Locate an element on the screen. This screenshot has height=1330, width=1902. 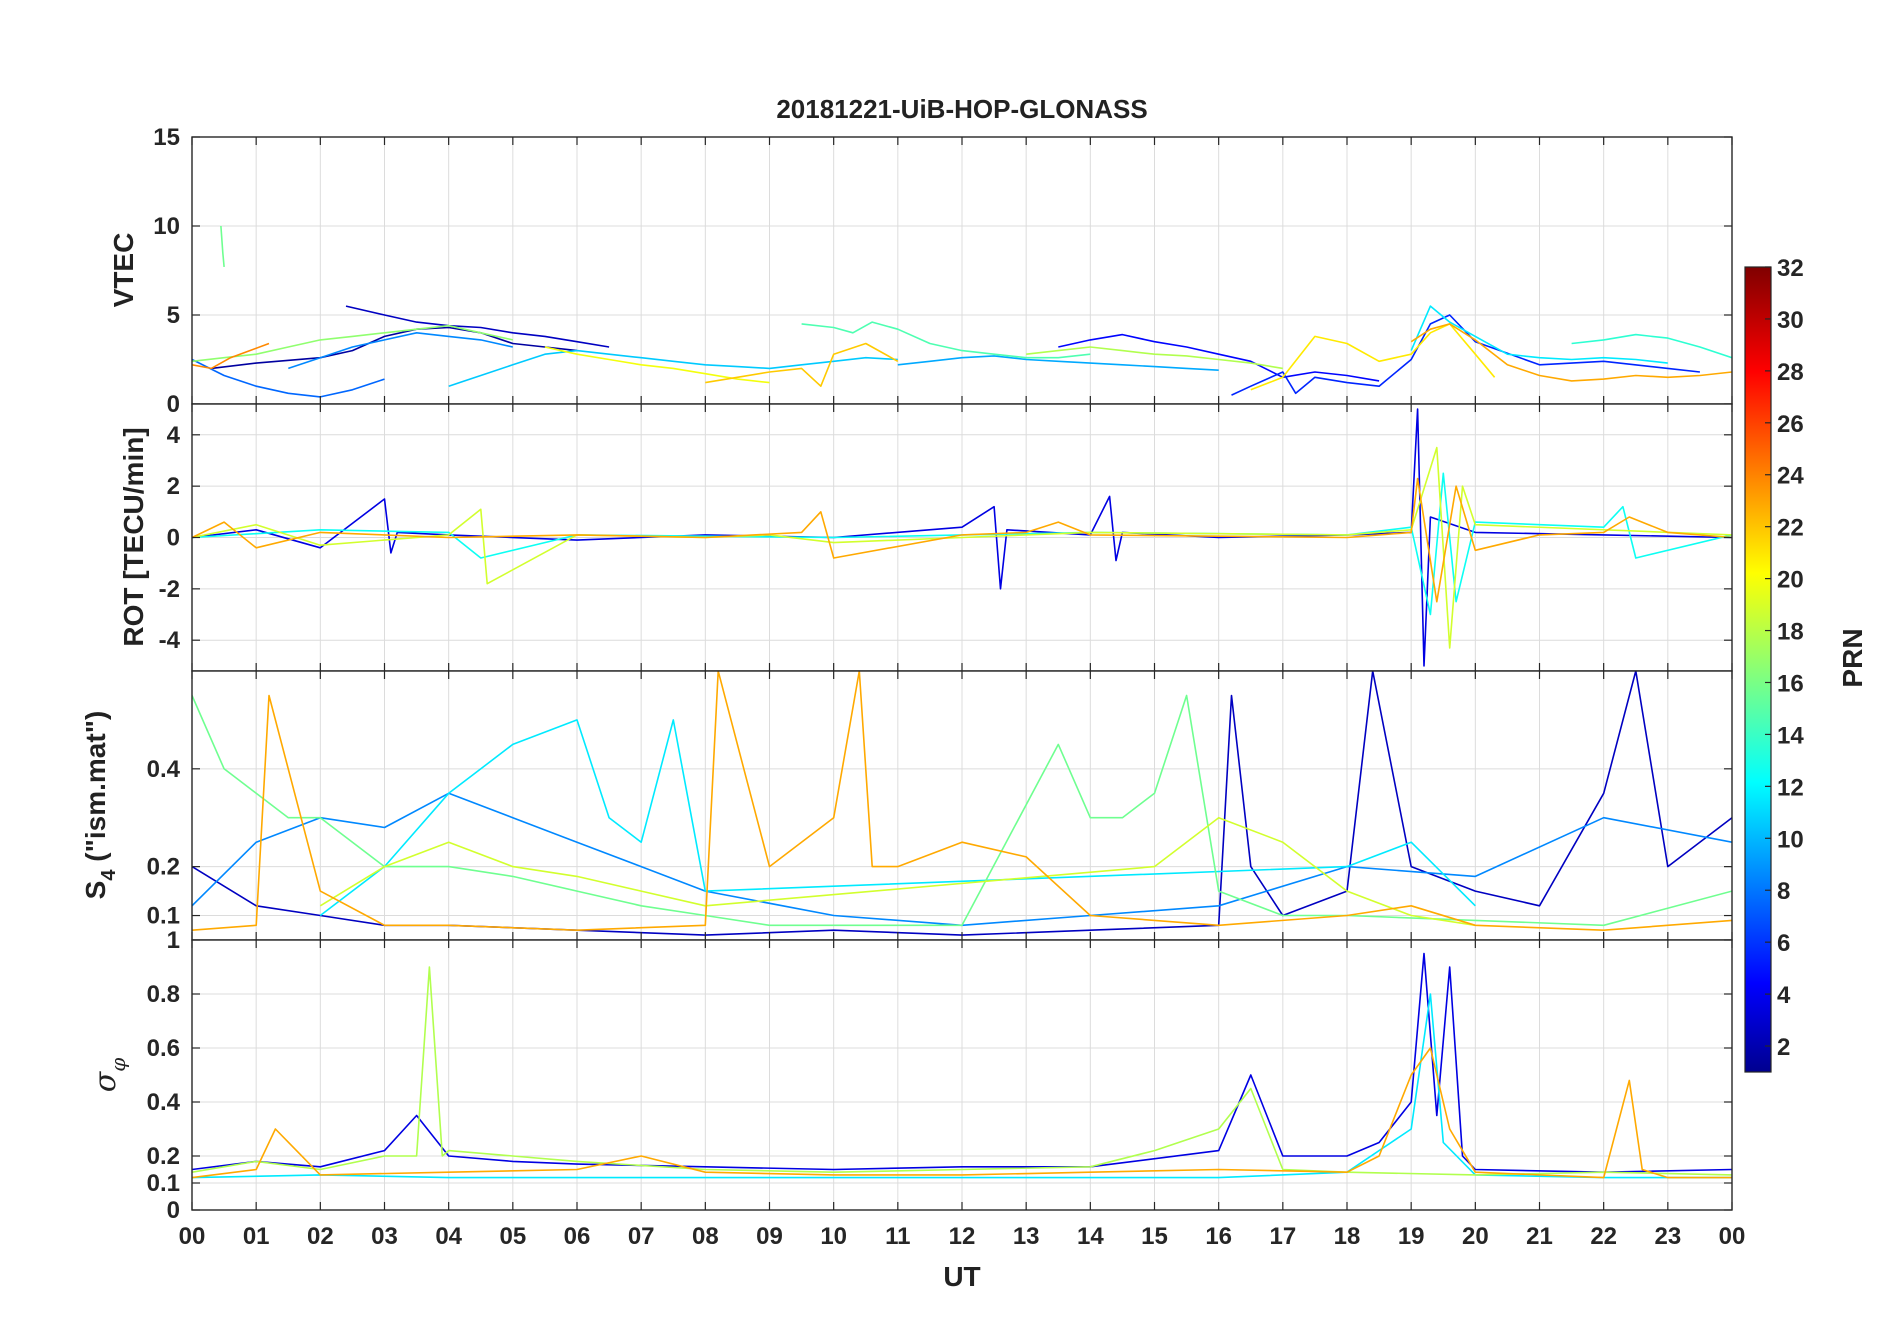
colorbar-tick-label: 2 is located at coordinates (1783, 1047).